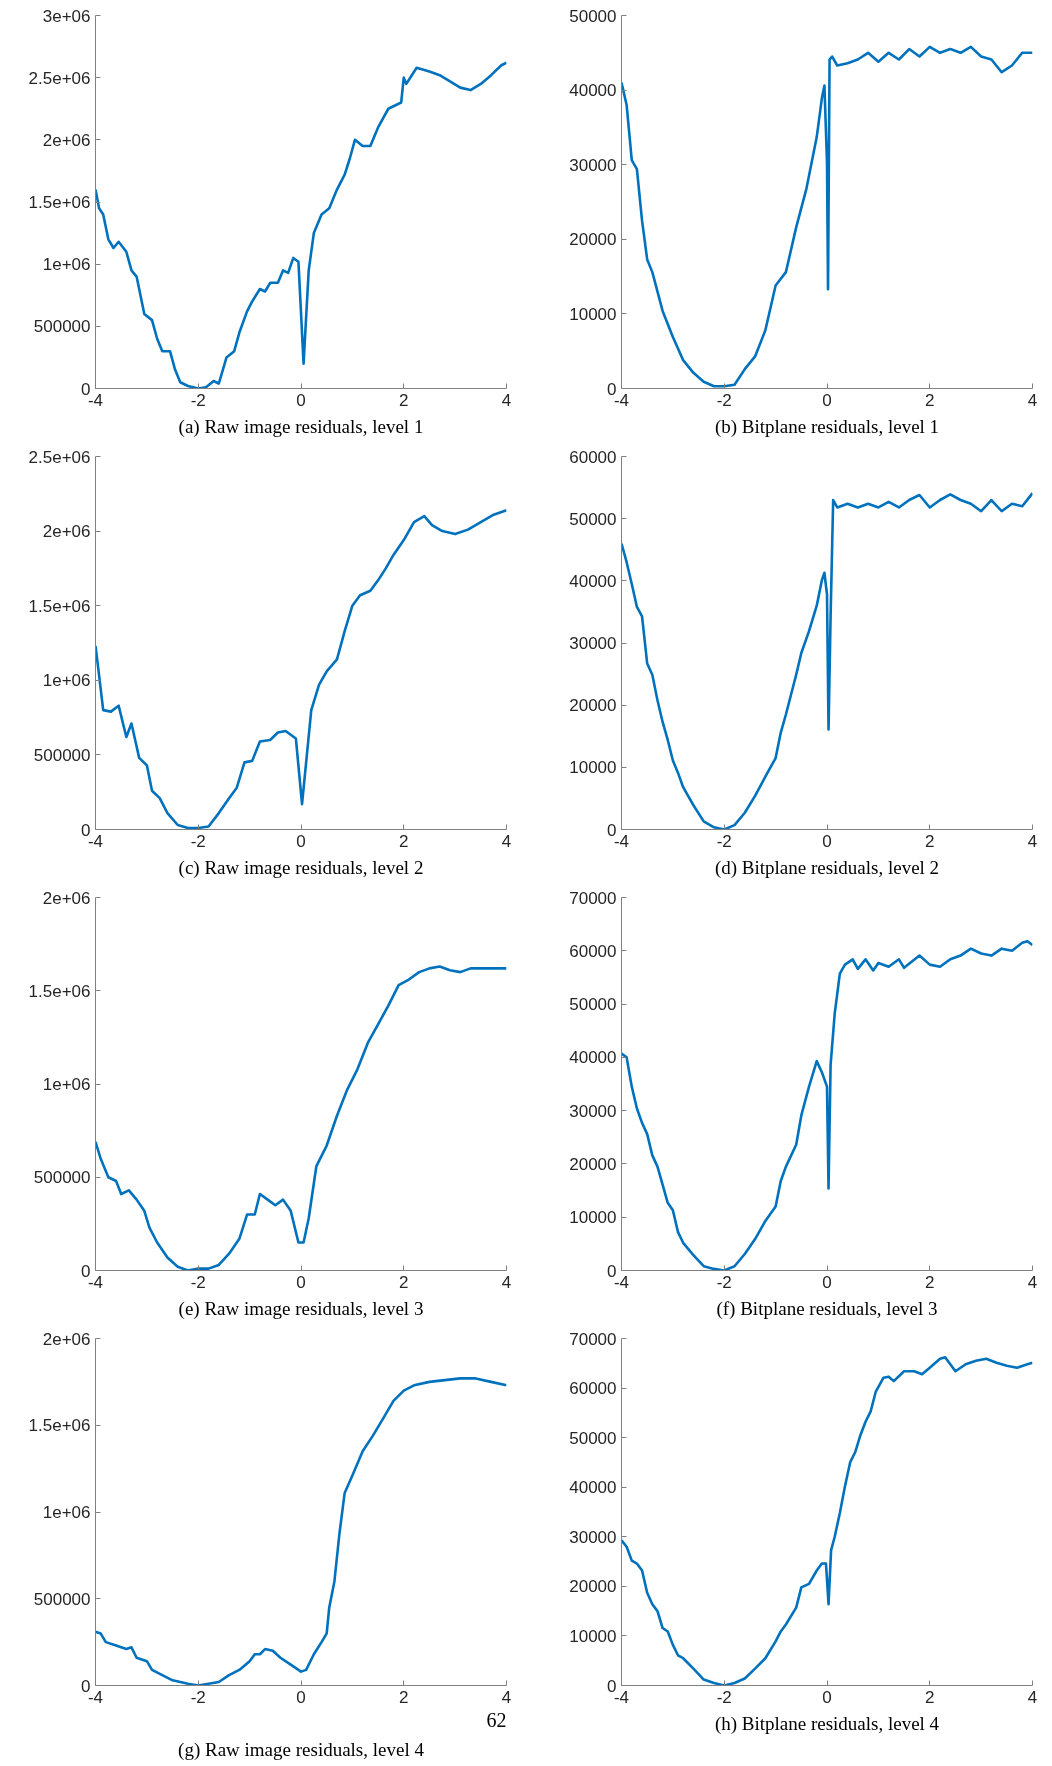  What do you see at coordinates (301, 1308) in the screenshot?
I see `text: (e) Raw image residuals, level 3` at bounding box center [301, 1308].